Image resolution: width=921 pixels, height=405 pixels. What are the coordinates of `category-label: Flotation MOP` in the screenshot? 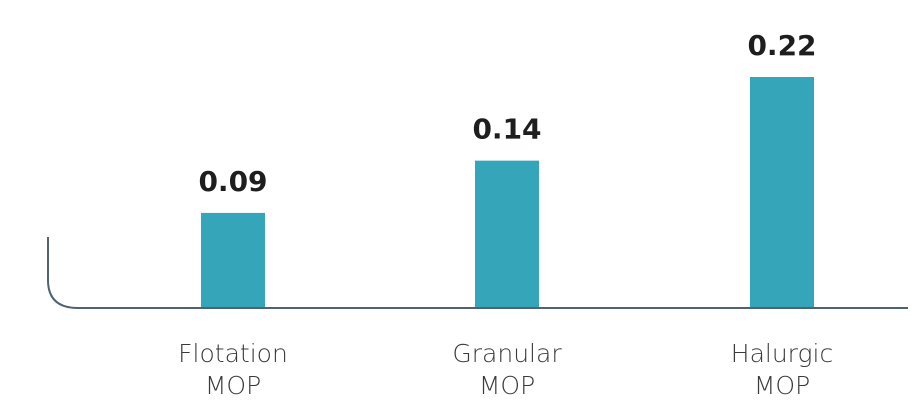 It's located at (233, 369).